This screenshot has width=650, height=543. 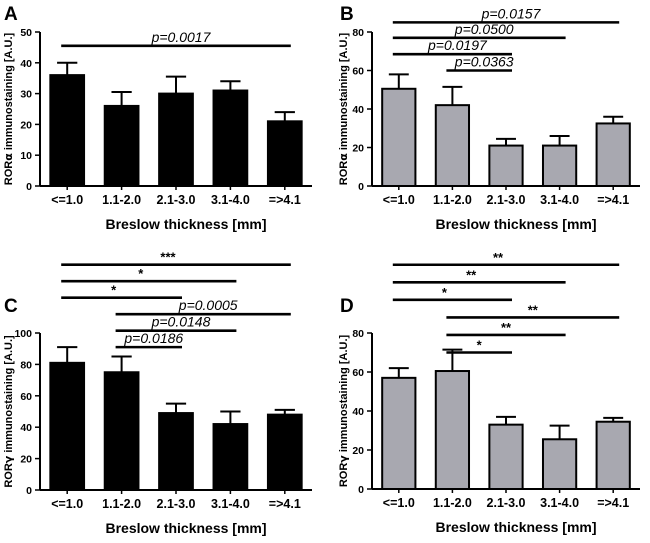 What do you see at coordinates (480, 345) in the screenshot?
I see `significance-label-5: *` at bounding box center [480, 345].